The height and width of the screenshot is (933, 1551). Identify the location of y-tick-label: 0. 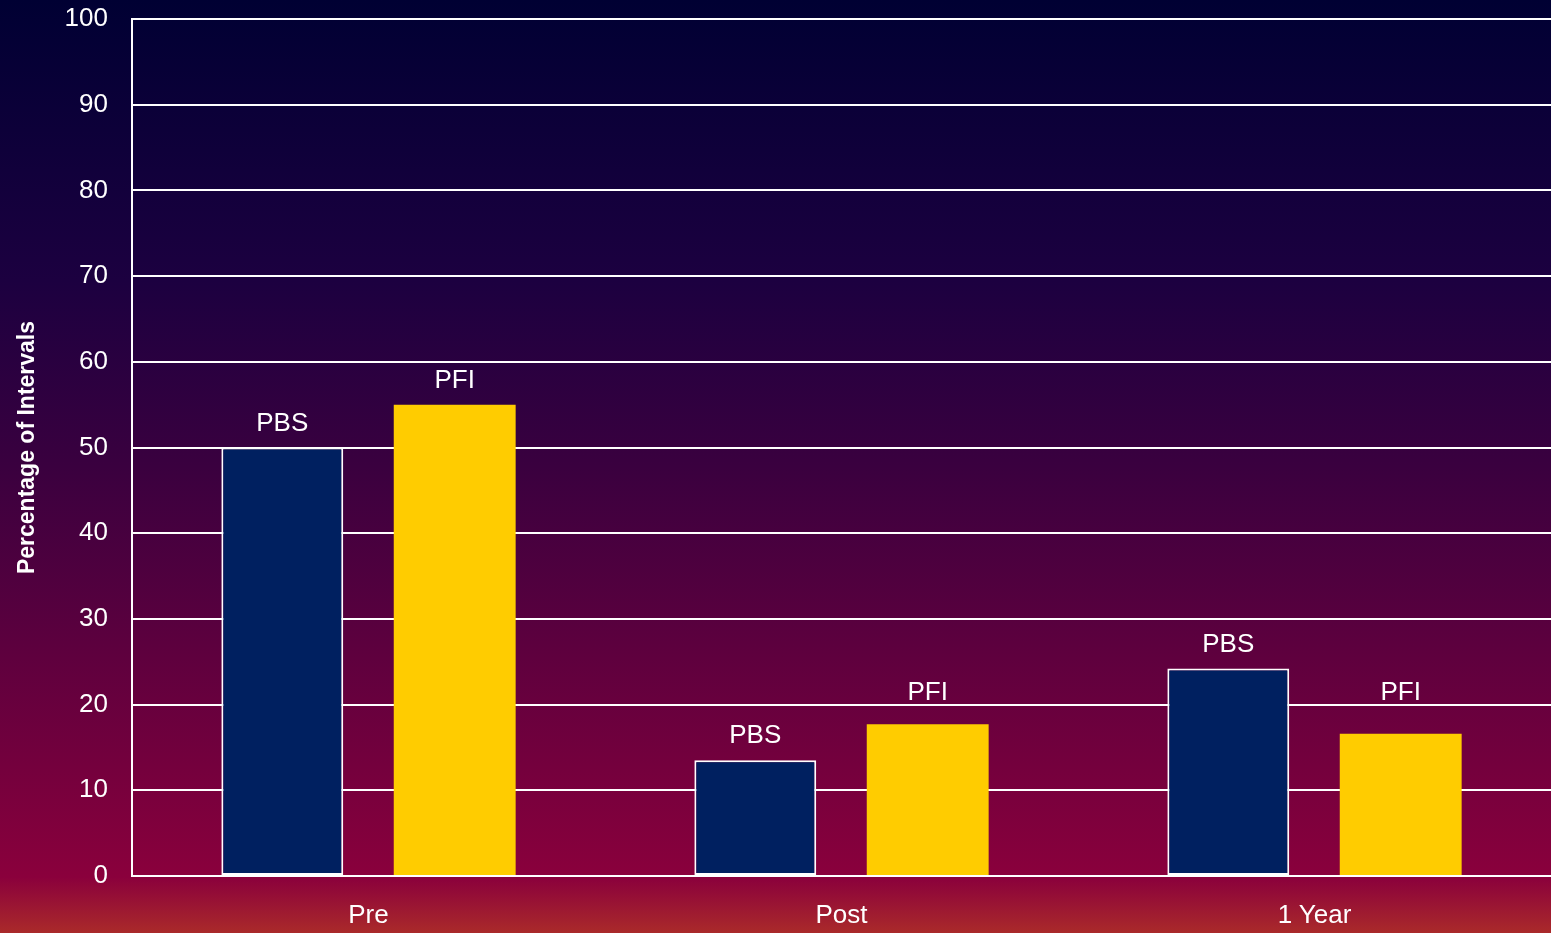
(100, 874).